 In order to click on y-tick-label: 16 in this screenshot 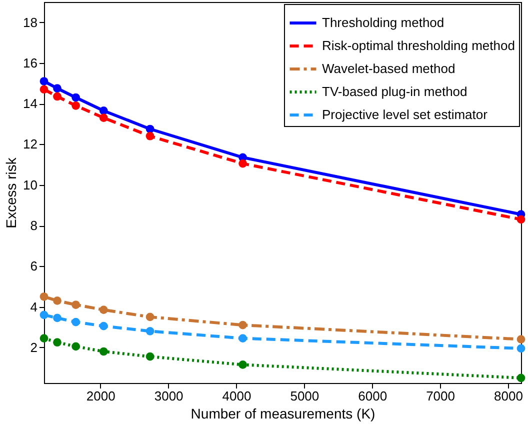, I will do `click(30, 62)`.